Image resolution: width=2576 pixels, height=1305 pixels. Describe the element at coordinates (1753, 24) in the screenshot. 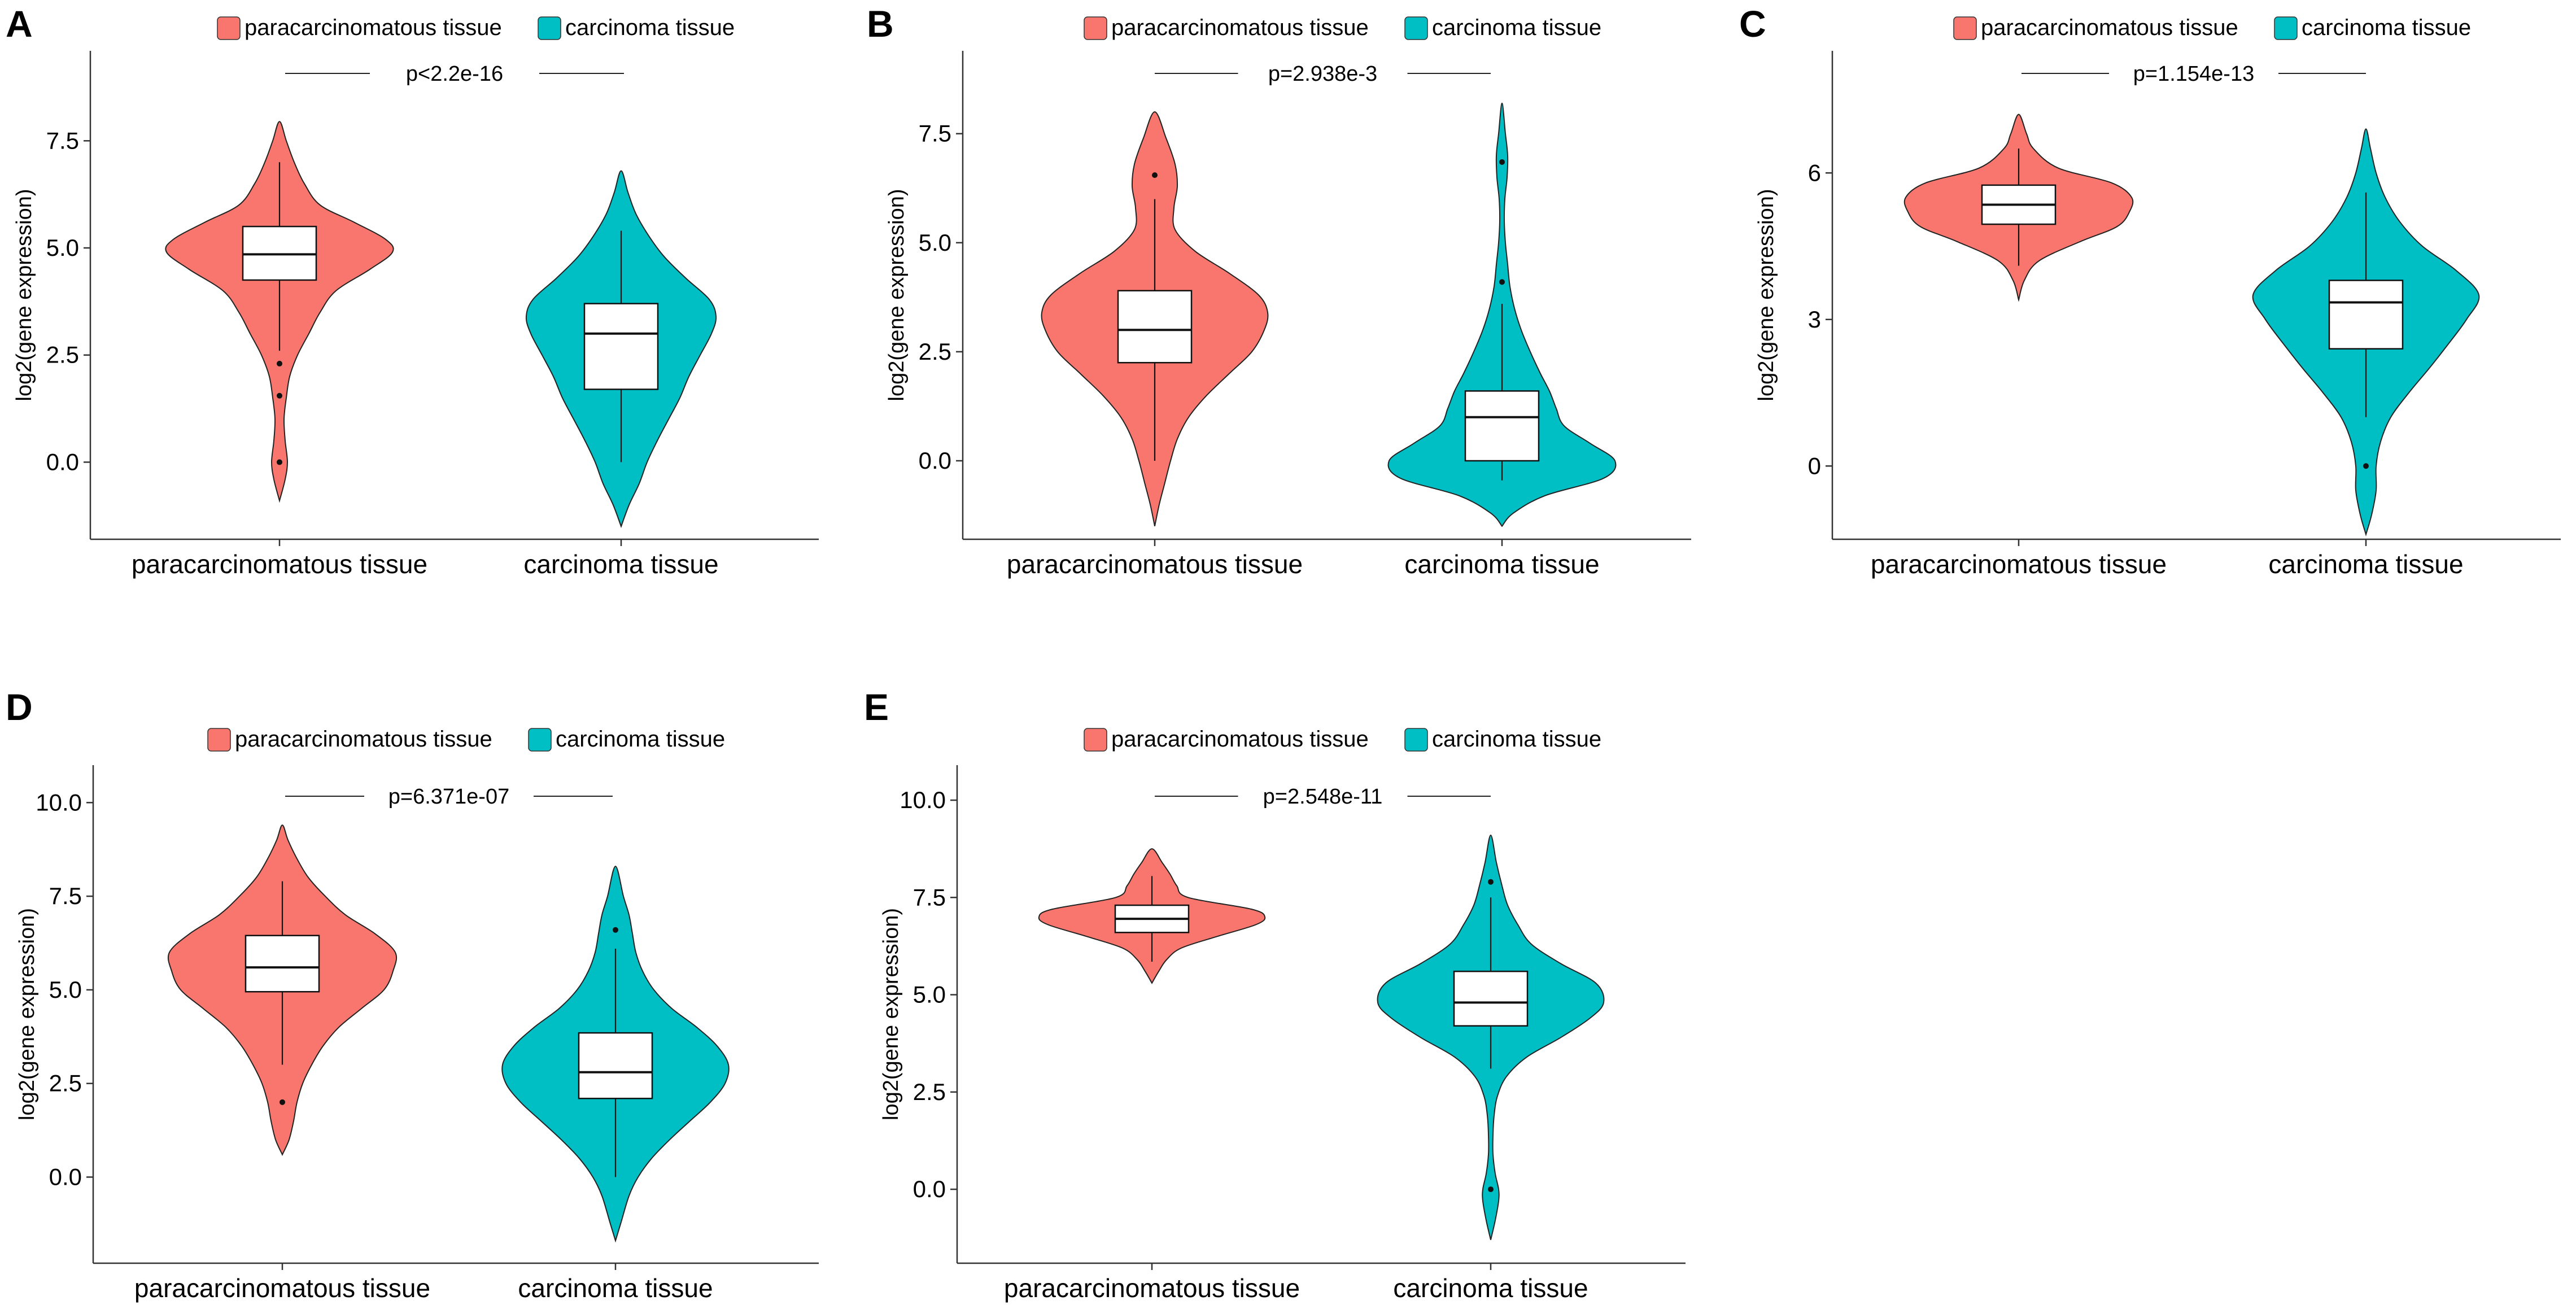

I see `panel-letter: C` at that location.